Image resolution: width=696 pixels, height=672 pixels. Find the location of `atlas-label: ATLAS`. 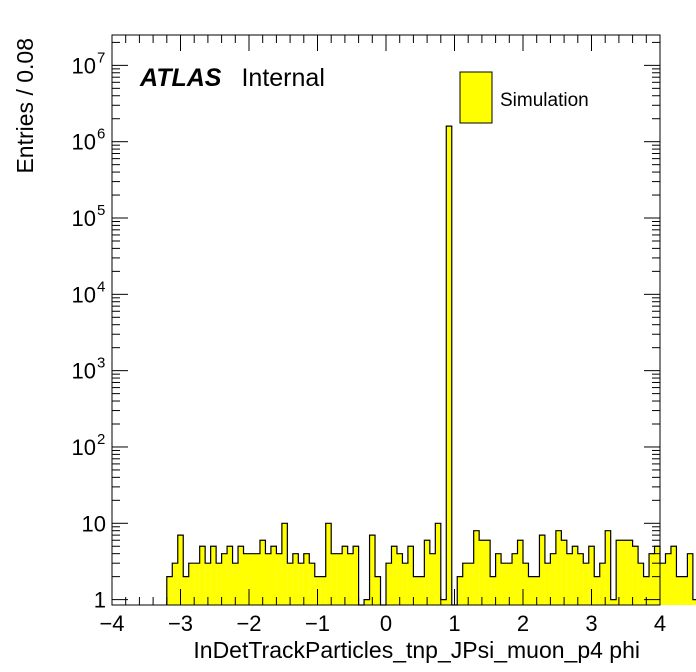

atlas-label: ATLAS is located at coordinates (180, 78).